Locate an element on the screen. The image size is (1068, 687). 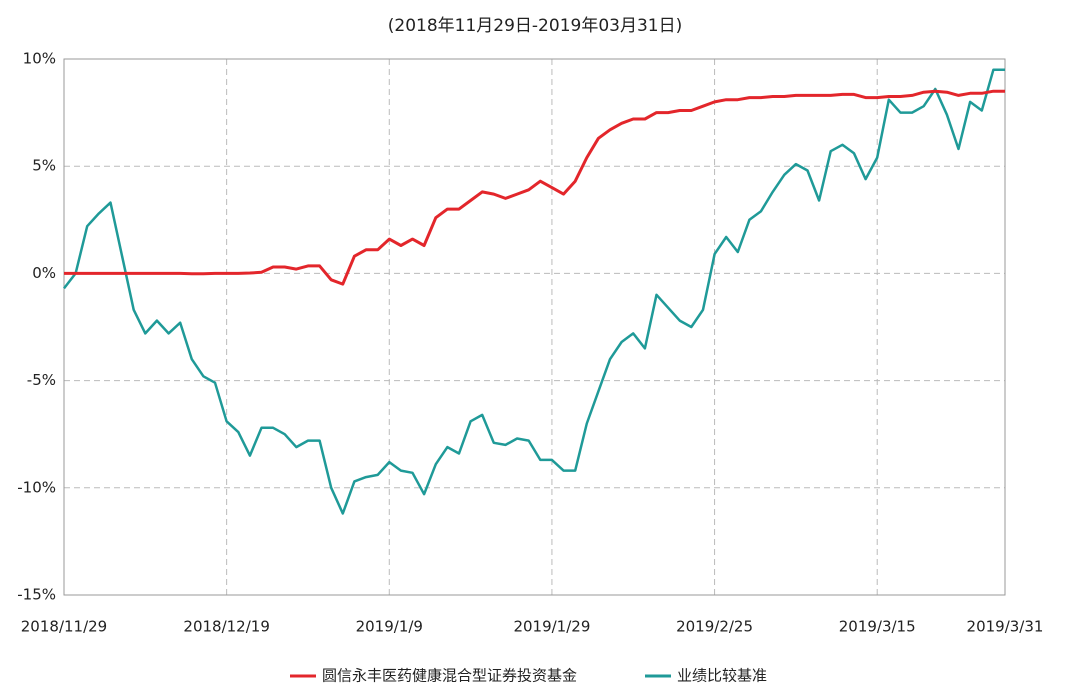
y-tick-label: 10% is located at coordinates (39, 59).